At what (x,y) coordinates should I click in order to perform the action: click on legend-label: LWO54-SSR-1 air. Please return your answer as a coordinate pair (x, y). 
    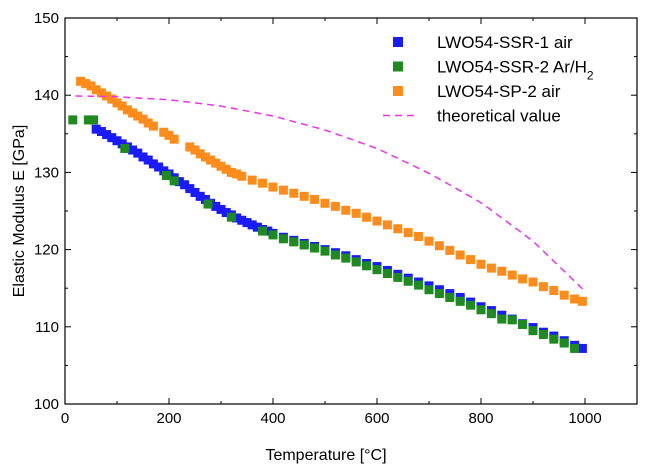
    Looking at the image, I should click on (505, 42).